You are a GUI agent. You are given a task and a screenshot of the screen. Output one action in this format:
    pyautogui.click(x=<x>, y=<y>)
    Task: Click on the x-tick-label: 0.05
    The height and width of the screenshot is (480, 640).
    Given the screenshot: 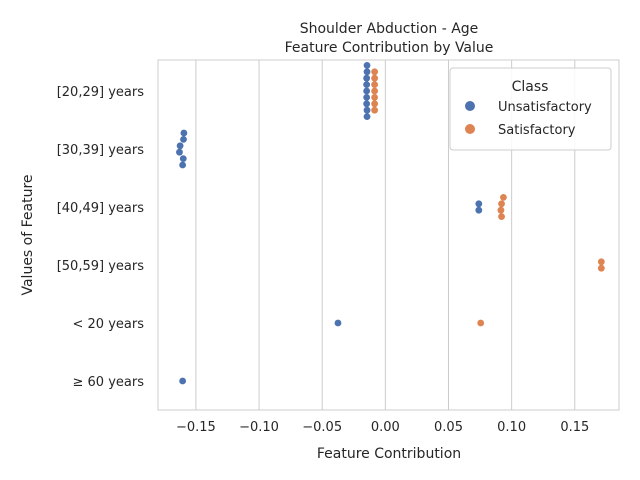 What is the action you would take?
    pyautogui.click(x=448, y=427)
    